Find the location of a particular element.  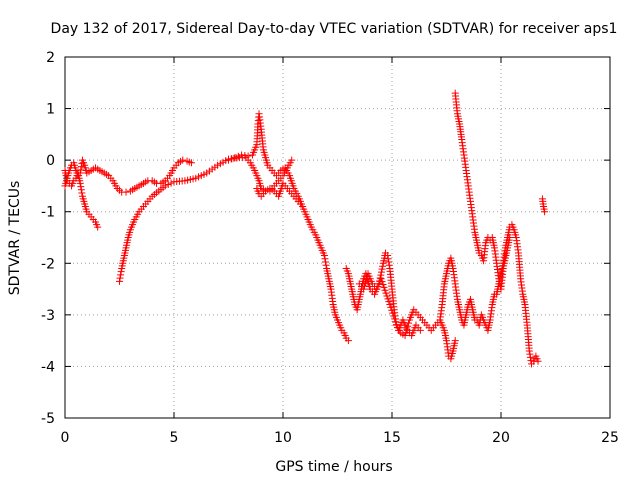

y-tick-label: 0 is located at coordinates (50, 161).